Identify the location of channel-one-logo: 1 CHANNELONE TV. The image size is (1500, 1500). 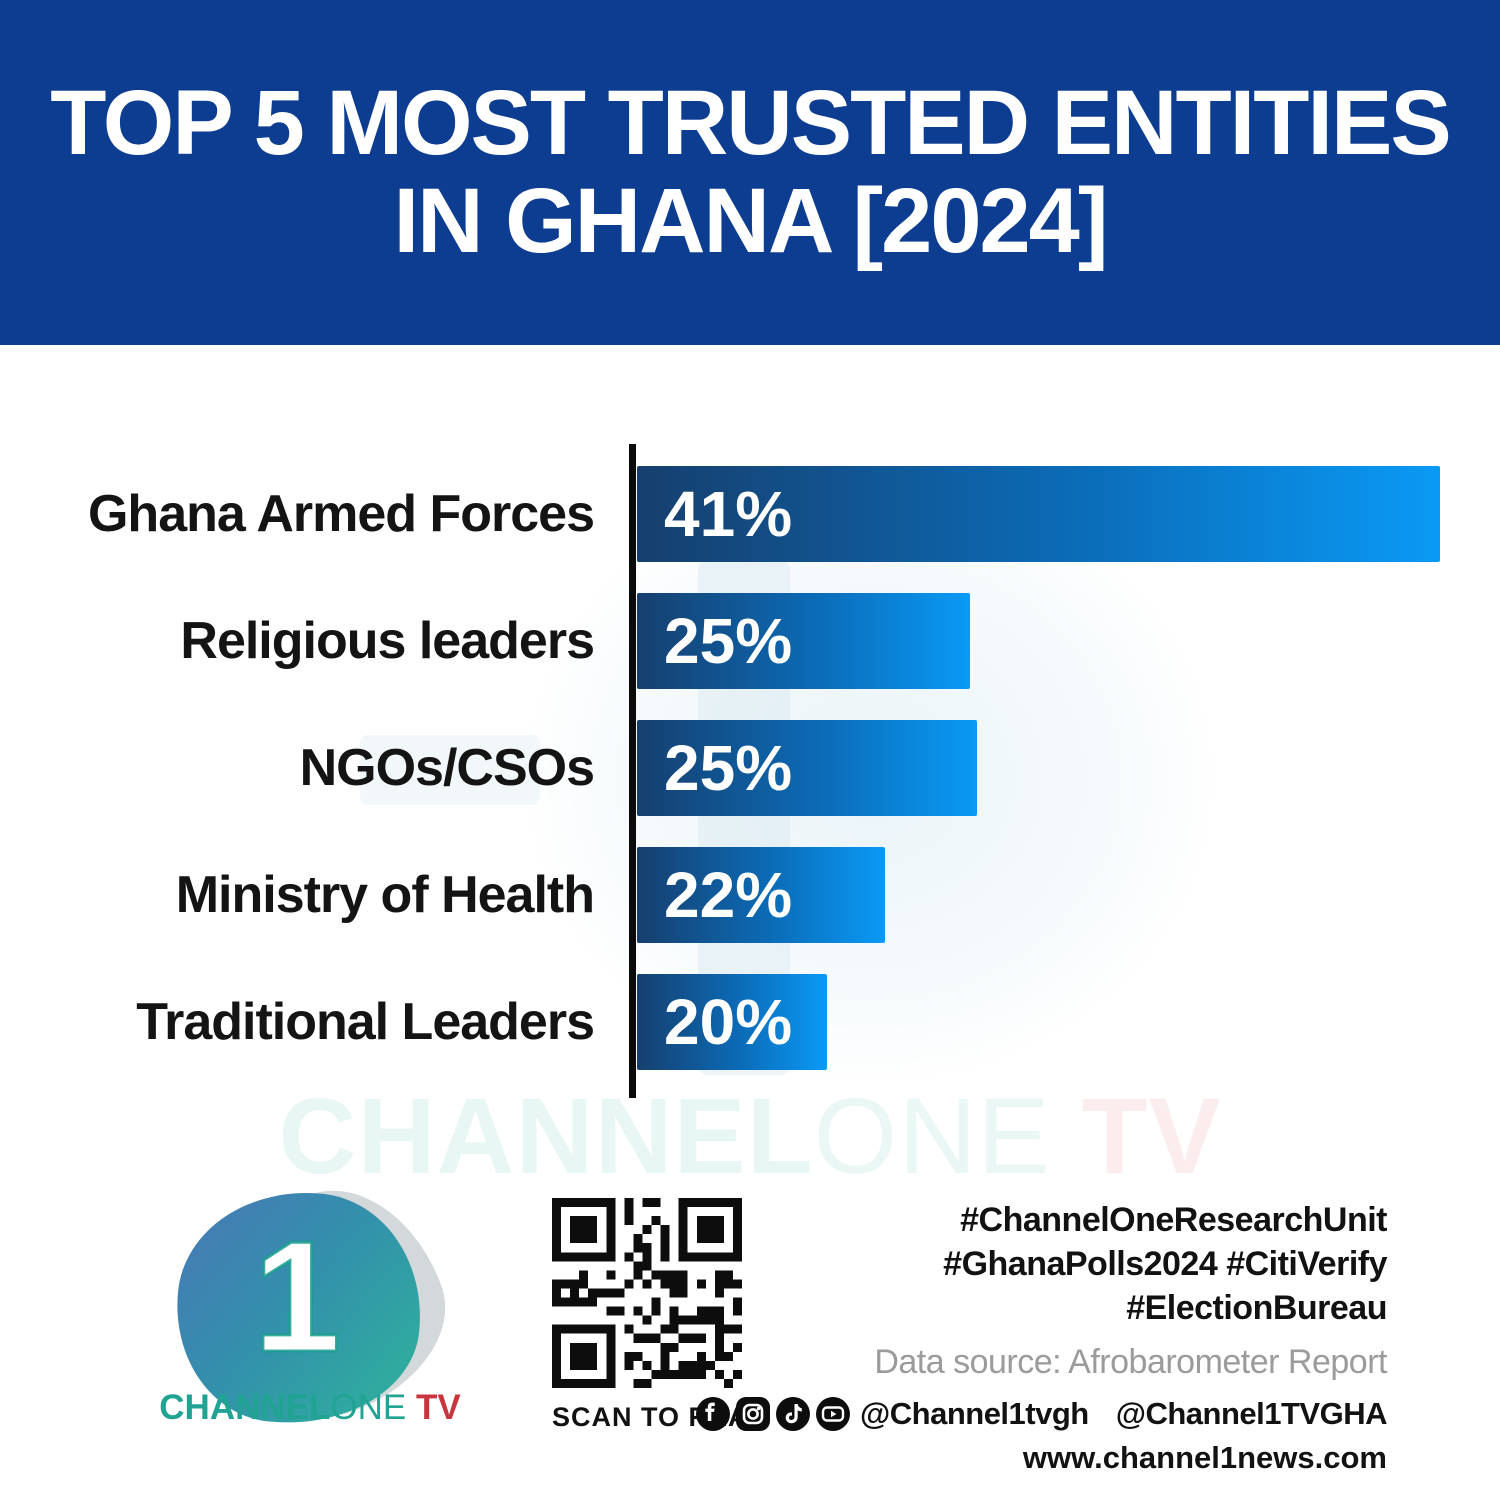
(310, 1306).